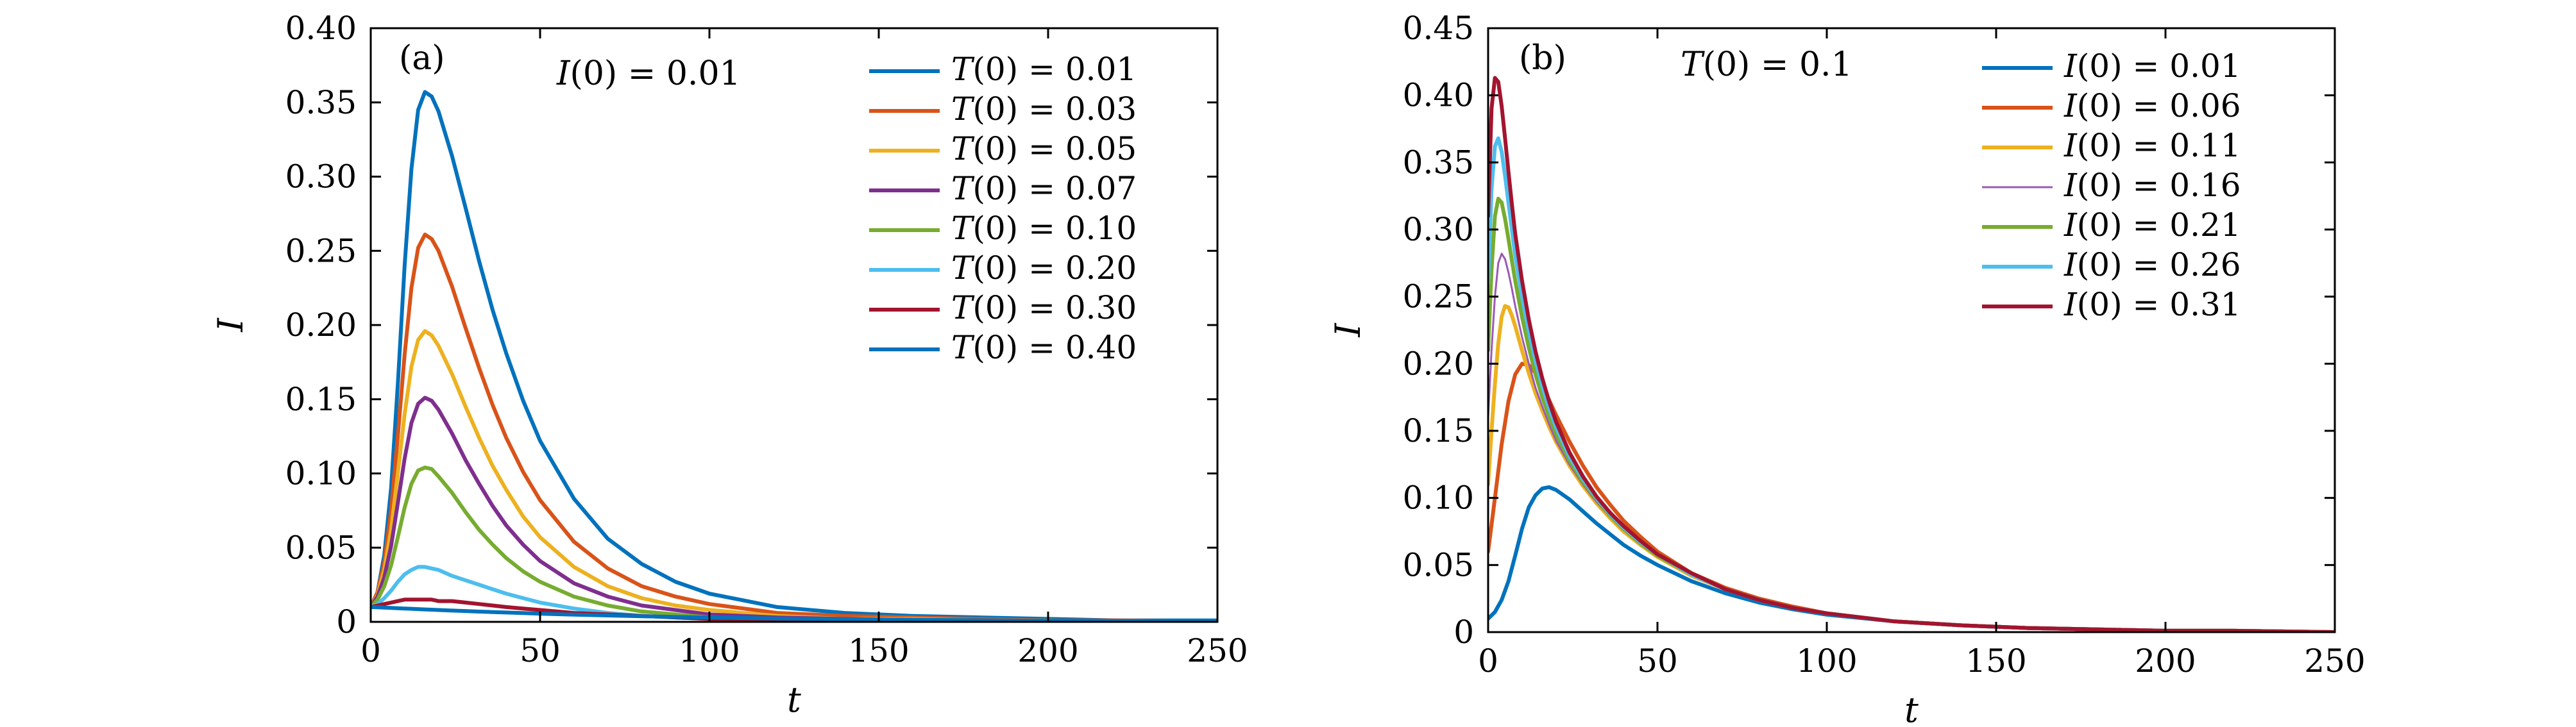 The height and width of the screenshot is (727, 2576). I want to click on condition-annotation: I(0) = 0.01, so click(648, 73).